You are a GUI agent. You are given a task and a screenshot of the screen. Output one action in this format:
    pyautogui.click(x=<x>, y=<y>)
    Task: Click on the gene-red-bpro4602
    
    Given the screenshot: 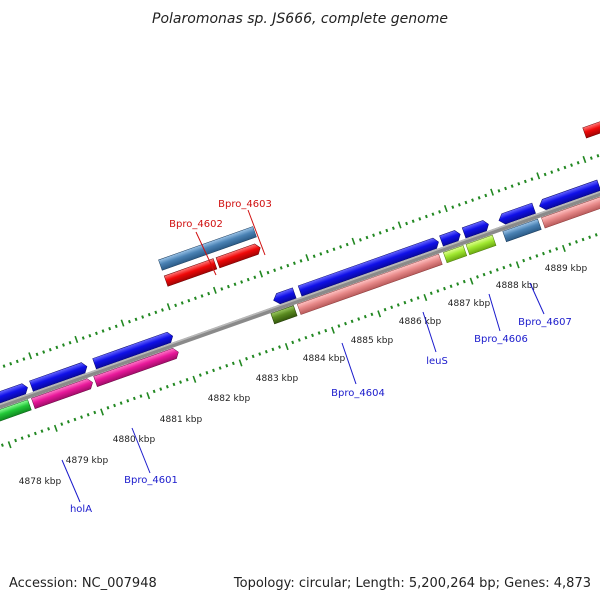 What is the action you would take?
    pyautogui.click(x=190, y=272)
    